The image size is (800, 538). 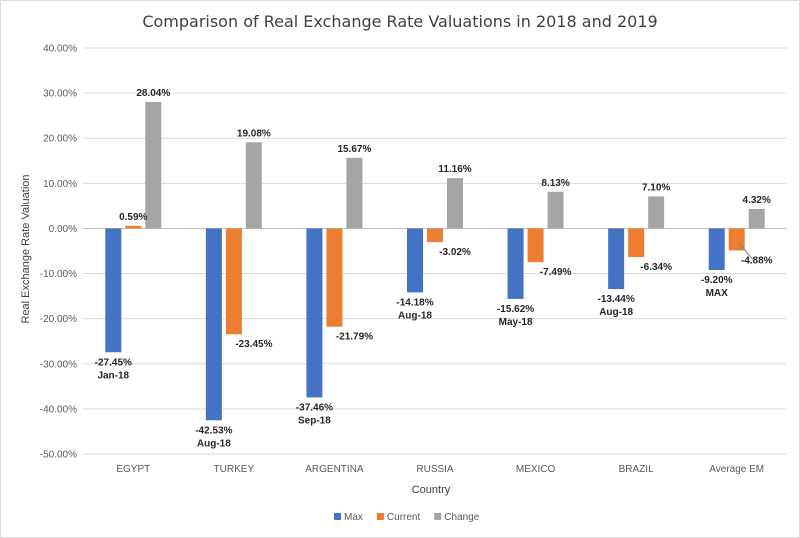 I want to click on data-sublabel: Sep-18, so click(x=314, y=420).